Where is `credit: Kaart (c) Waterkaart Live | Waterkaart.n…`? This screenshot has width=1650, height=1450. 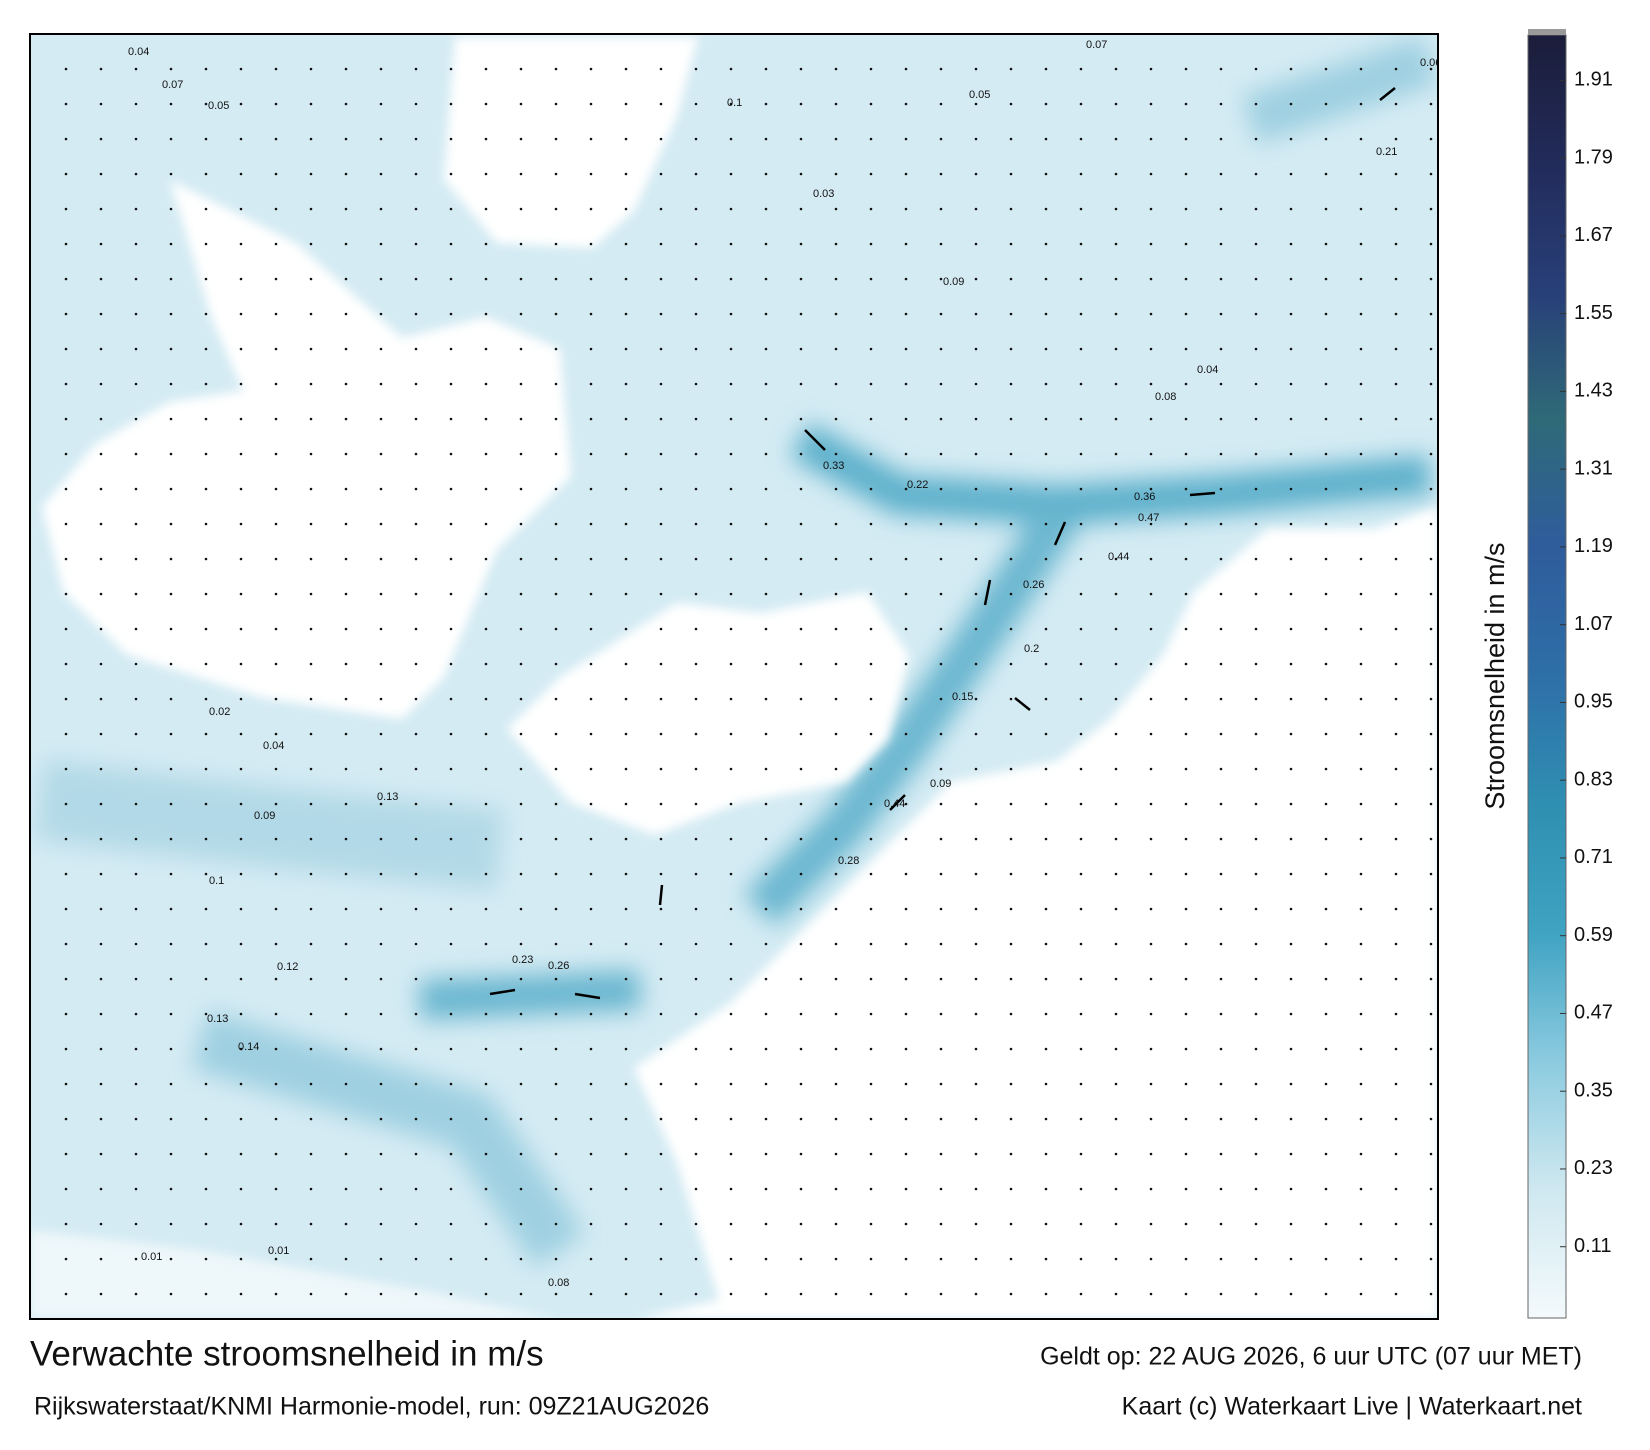
credit: Kaart (c) Waterkaart Live | Waterkaart.n… is located at coordinates (1352, 1407).